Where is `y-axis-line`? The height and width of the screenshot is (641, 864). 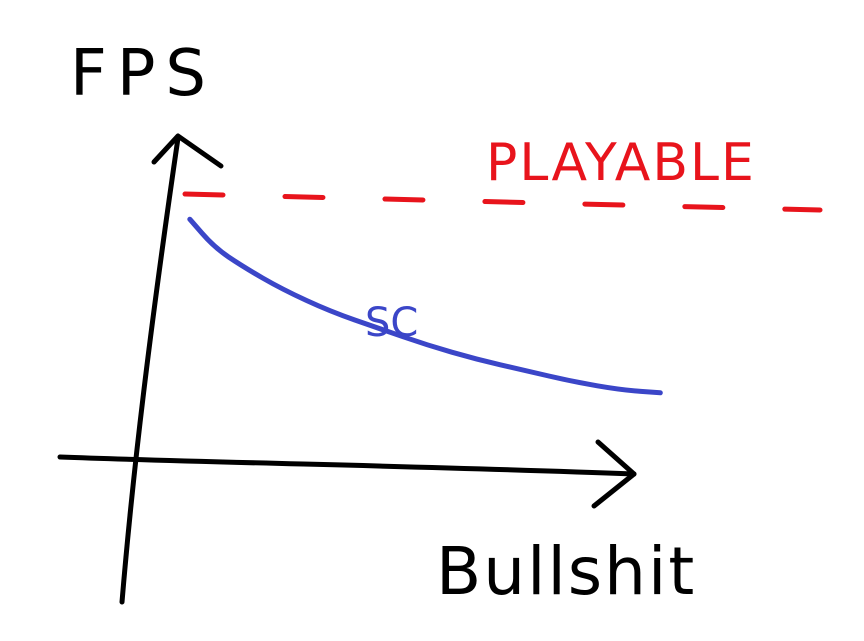
y-axis-line is located at coordinates (150, 370).